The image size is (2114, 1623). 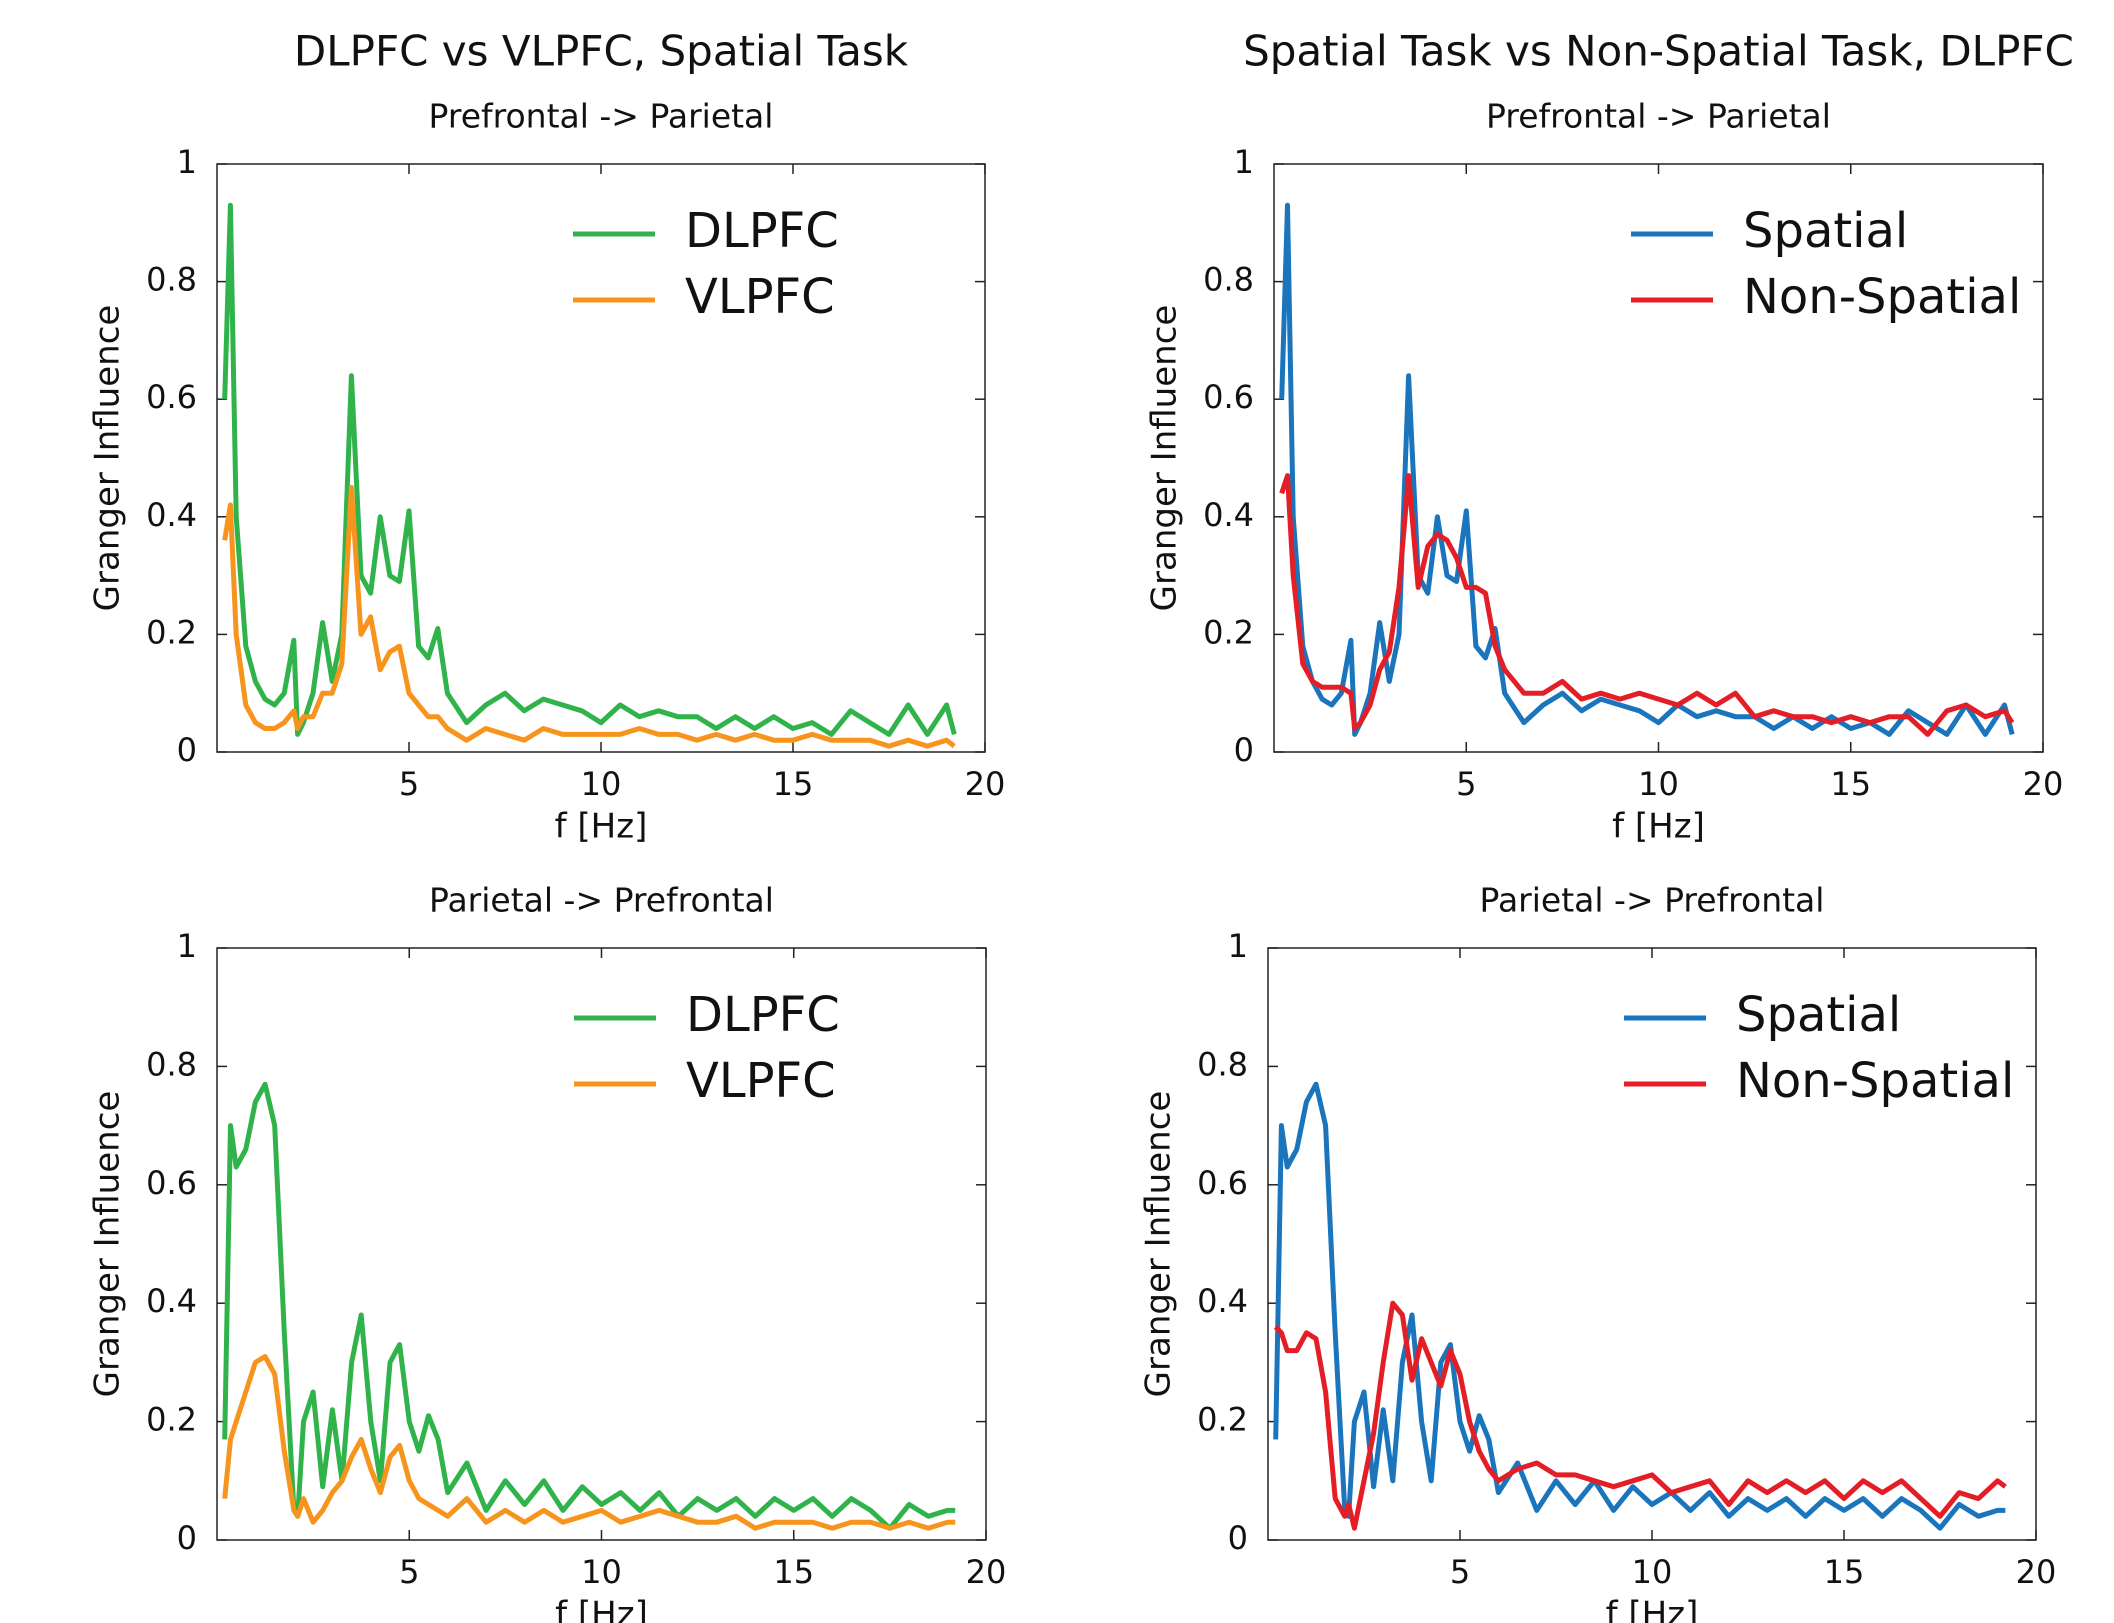 I want to click on chart-title: DLPFC vs VLPFC, Spatial Task, so click(x=601, y=51).